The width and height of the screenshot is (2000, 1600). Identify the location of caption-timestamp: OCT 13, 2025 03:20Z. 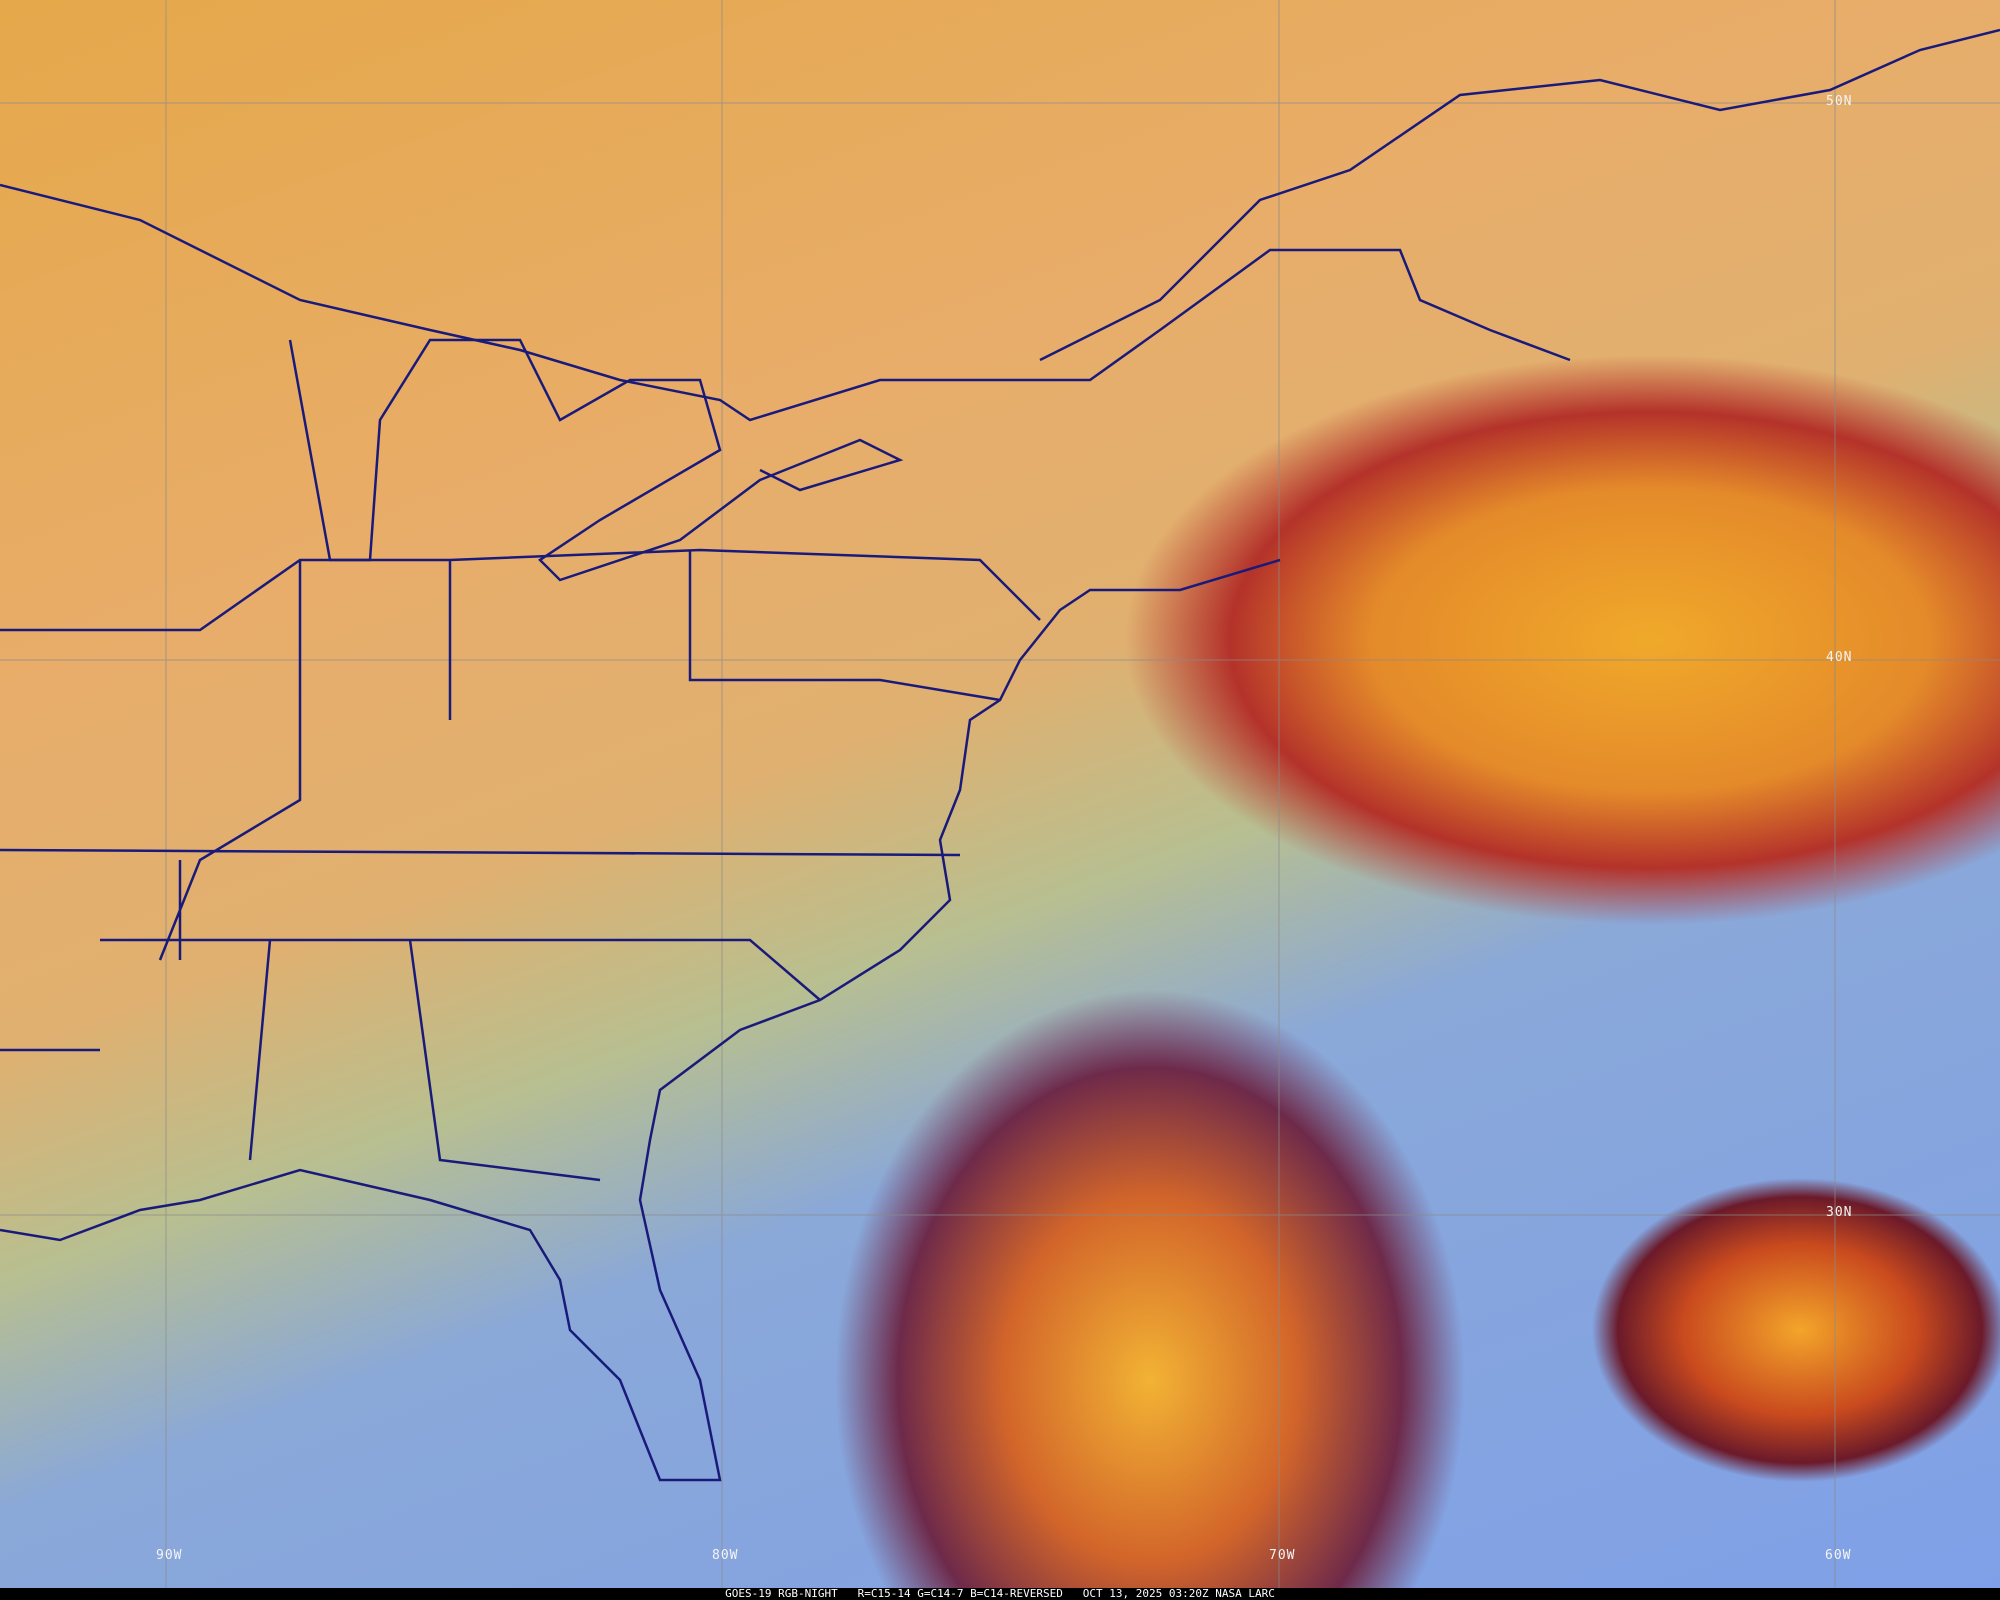
(1145, 1593).